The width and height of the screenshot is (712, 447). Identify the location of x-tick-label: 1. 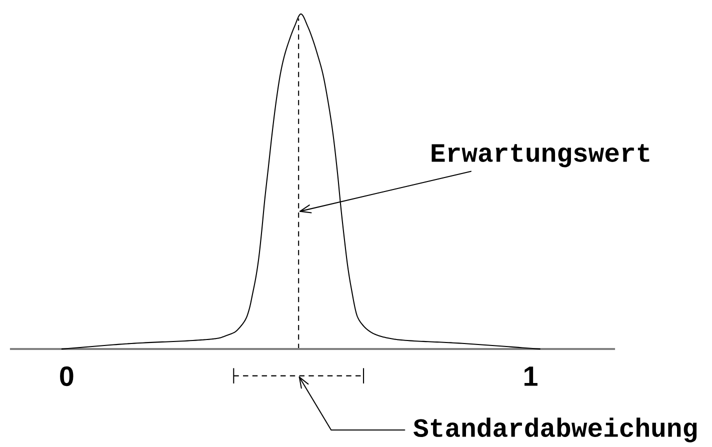
(531, 376).